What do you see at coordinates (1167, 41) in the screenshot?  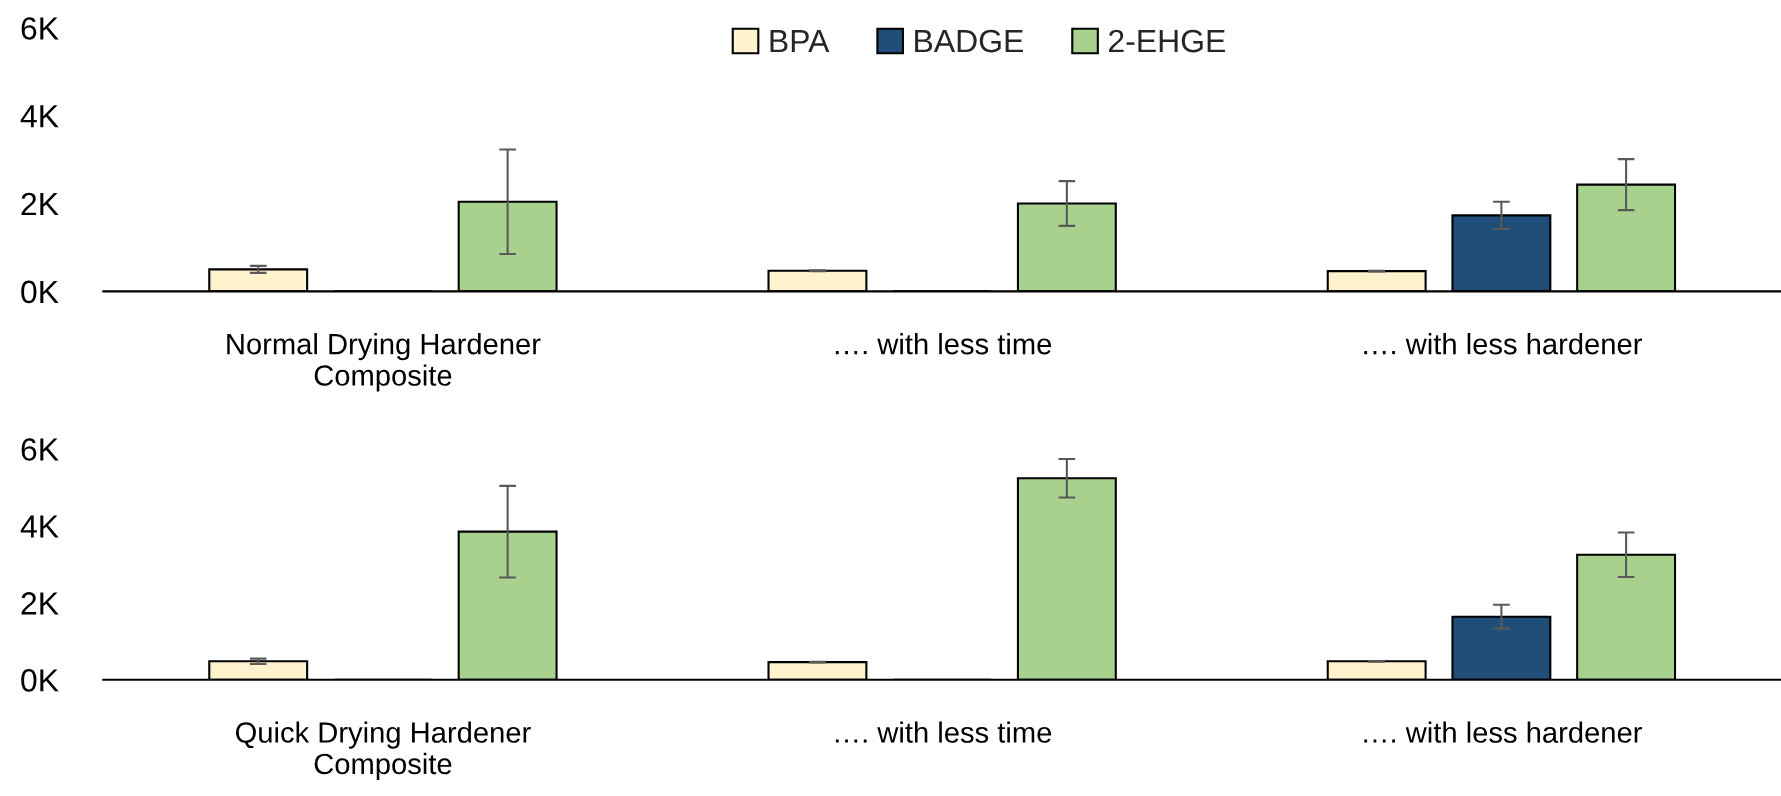 I see `legend-label: 2-EHGE` at bounding box center [1167, 41].